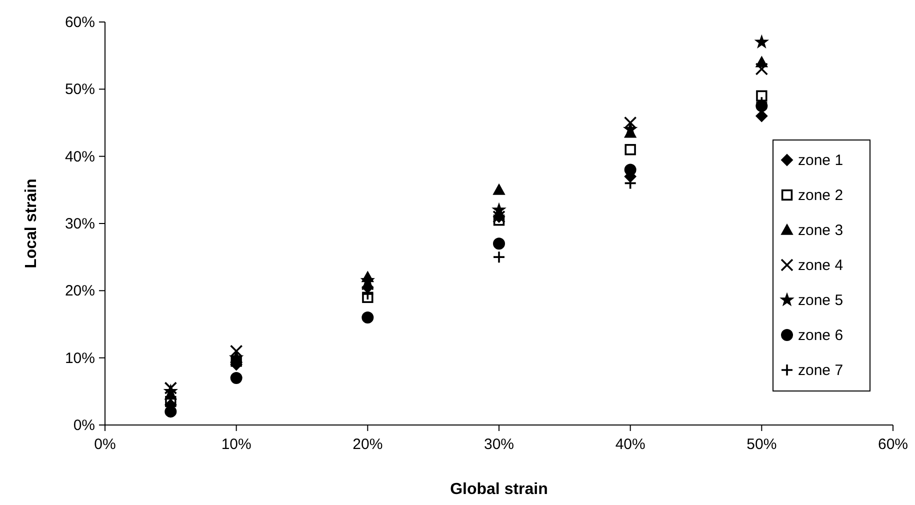  What do you see at coordinates (31, 223) in the screenshot?
I see `y-axis-title: Local strain` at bounding box center [31, 223].